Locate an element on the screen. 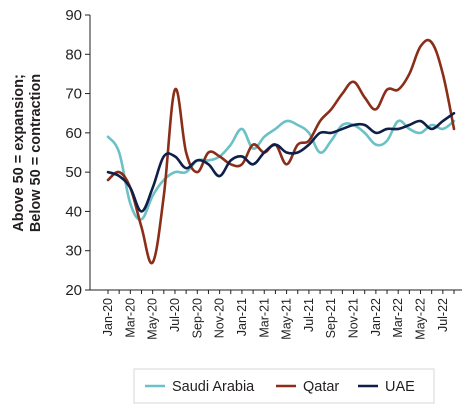 Image resolution: width=474 pixels, height=411 pixels. x-tick-label: Mar-21 is located at coordinates (264, 318).